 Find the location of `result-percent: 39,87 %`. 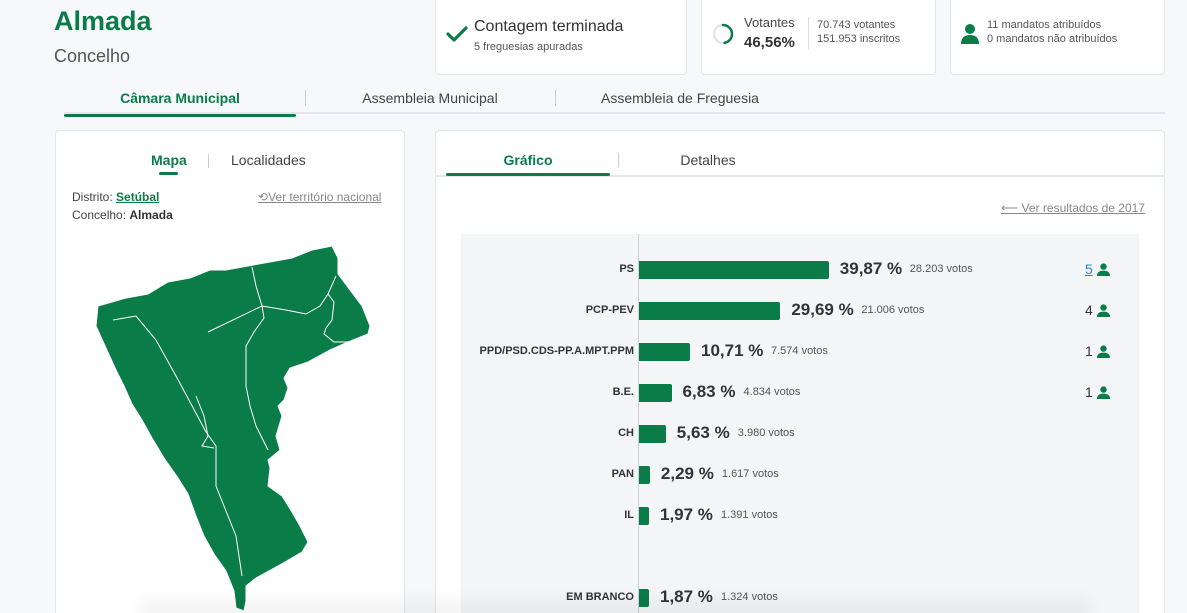

result-percent: 39,87 % is located at coordinates (871, 268).